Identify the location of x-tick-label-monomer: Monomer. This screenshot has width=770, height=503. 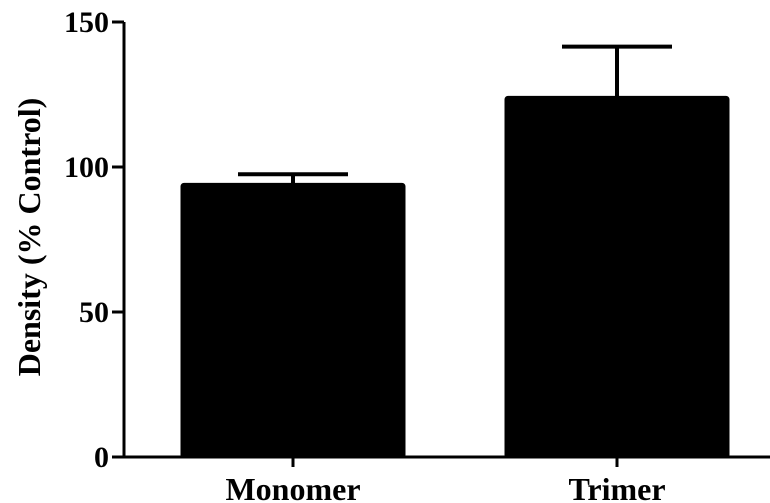
(292, 487).